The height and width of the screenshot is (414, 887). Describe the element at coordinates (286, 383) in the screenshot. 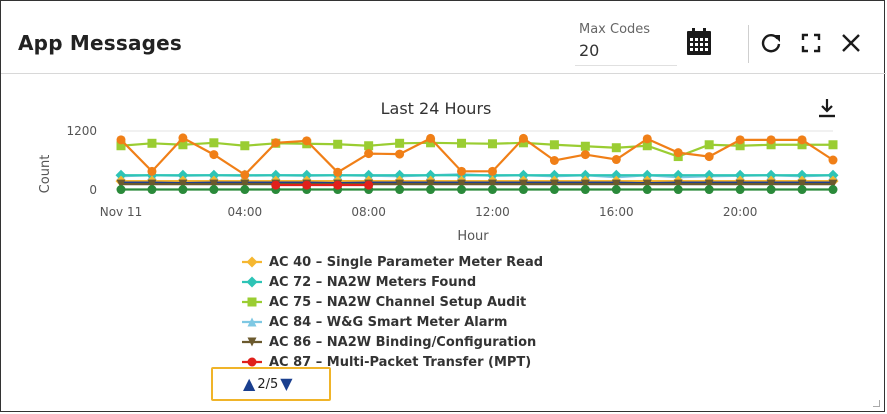

I see `legend-page-down-button: ▼` at that location.